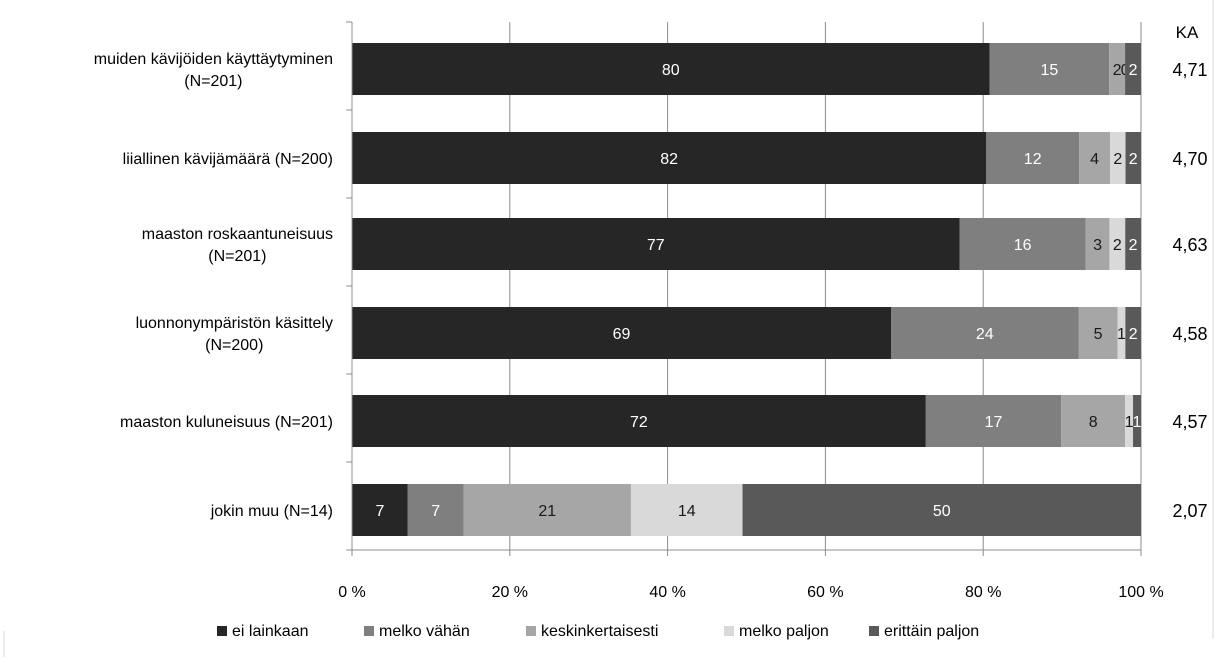  I want to click on category-label: maaston roskaantuneisuus, so click(237, 234).